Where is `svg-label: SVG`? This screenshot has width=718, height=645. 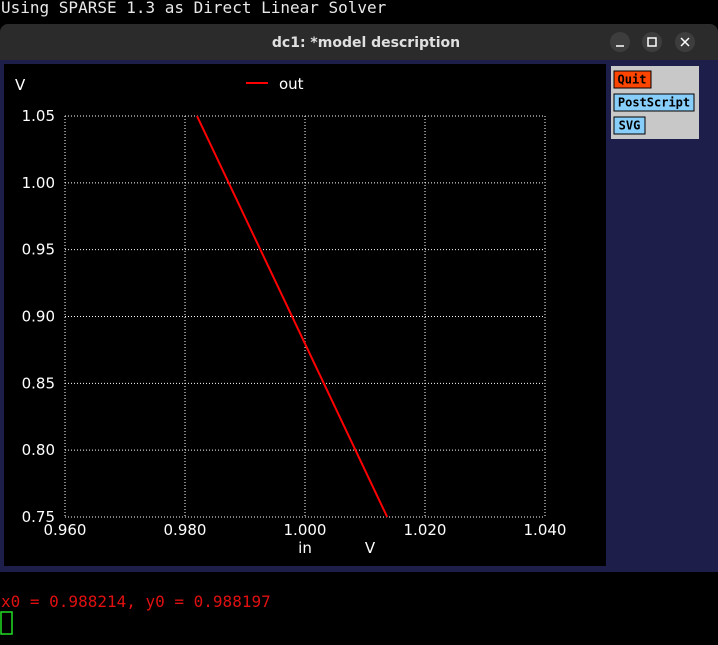
svg-label: SVG is located at coordinates (630, 126).